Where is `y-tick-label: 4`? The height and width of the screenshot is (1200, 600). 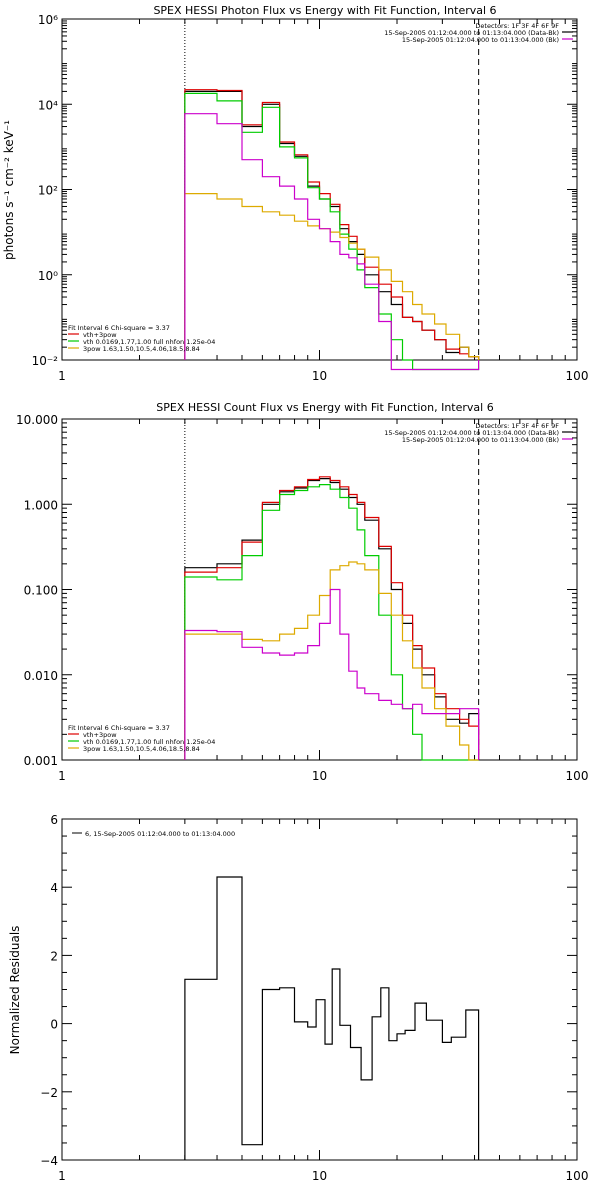
y-tick-label: 4 is located at coordinates (54, 888).